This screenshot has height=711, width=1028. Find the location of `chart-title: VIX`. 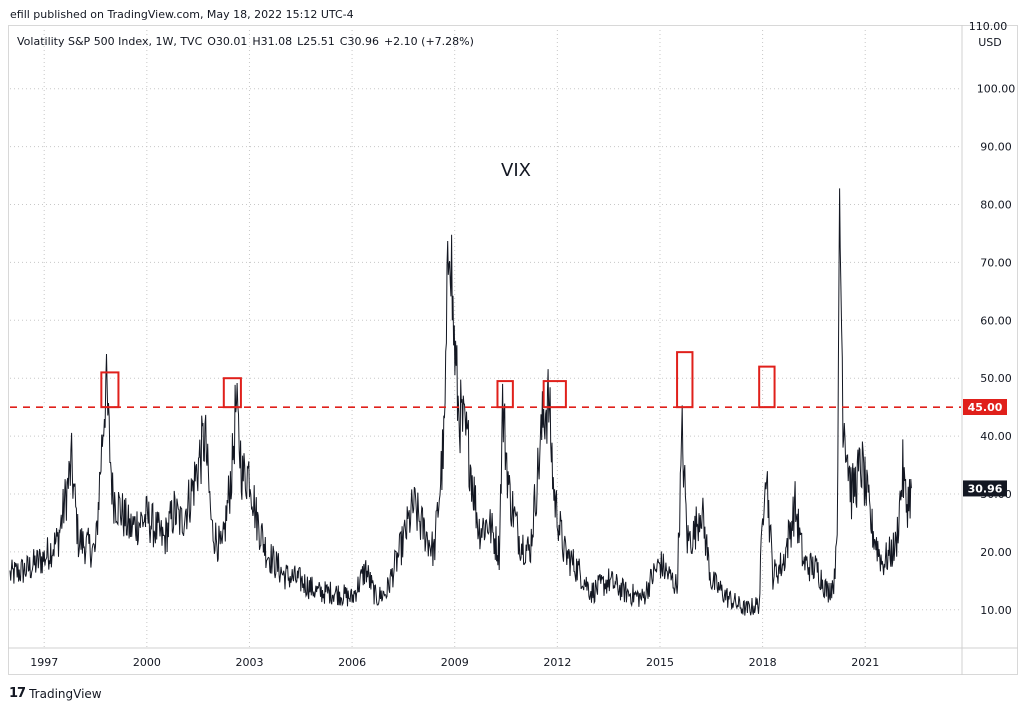

chart-title: VIX is located at coordinates (516, 170).